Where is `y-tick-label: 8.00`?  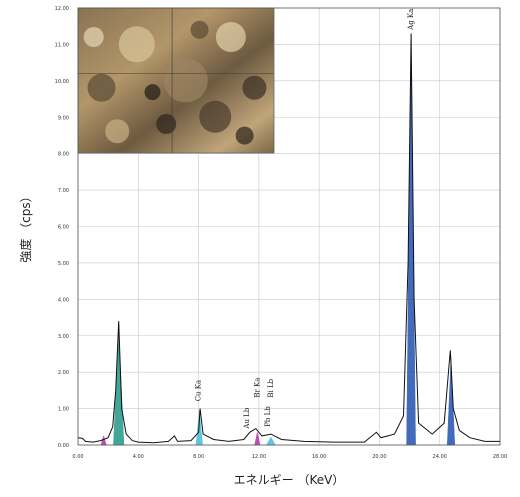
y-tick-label: 8.00 is located at coordinates (63, 155).